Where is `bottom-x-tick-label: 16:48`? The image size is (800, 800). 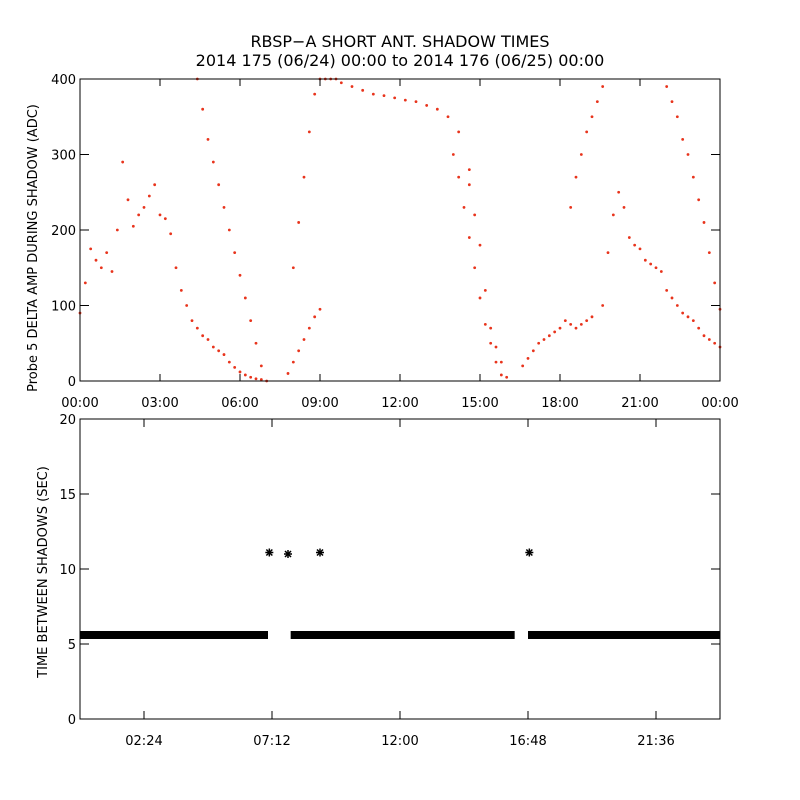
bottom-x-tick-label: 16:48 is located at coordinates (527, 741).